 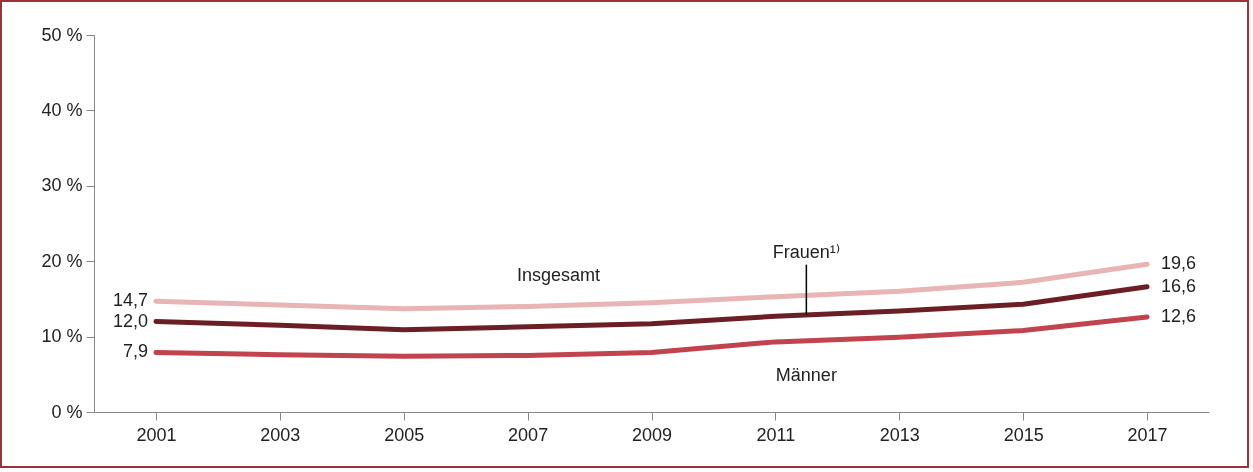 What do you see at coordinates (62, 109) in the screenshot?
I see `y-tick-label: 40 %` at bounding box center [62, 109].